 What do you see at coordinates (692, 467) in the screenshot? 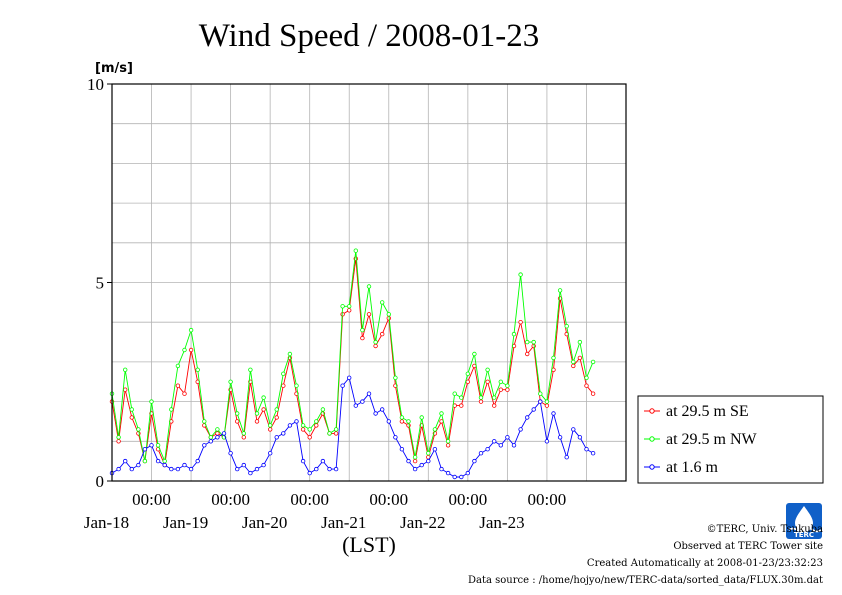
I see `legend-label: at 1.6 m` at bounding box center [692, 467].